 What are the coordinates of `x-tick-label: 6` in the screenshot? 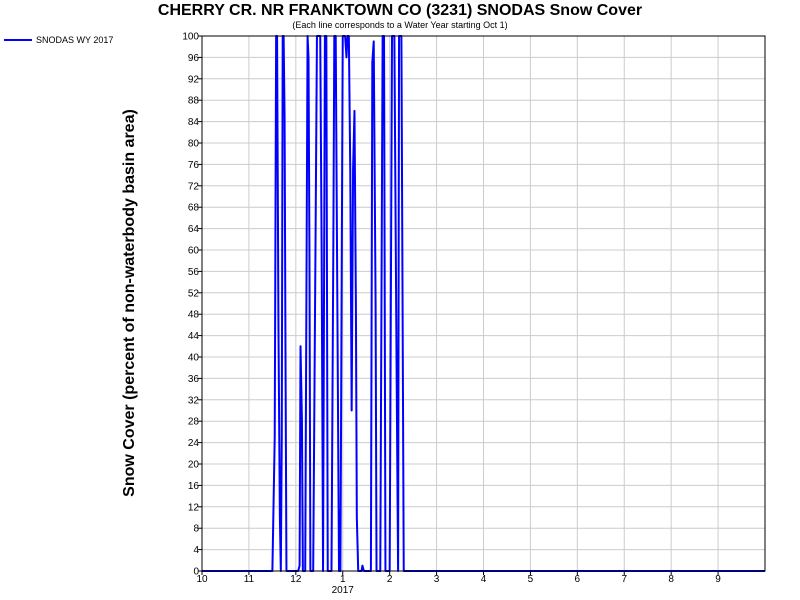 It's located at (578, 579).